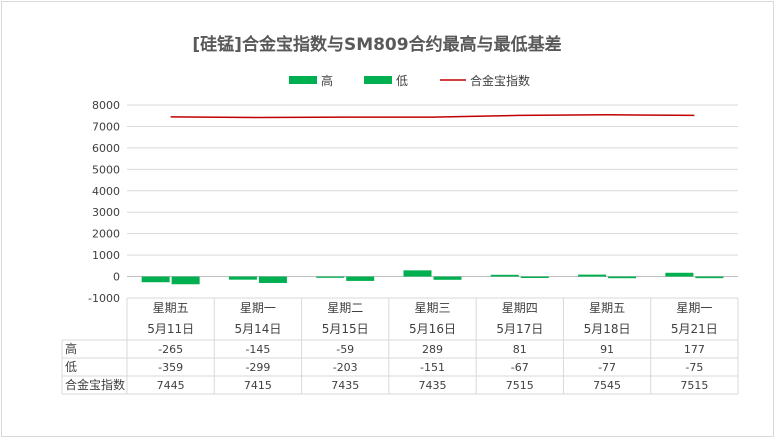 This screenshot has width=777, height=440. I want to click on index-line, so click(432, 116).